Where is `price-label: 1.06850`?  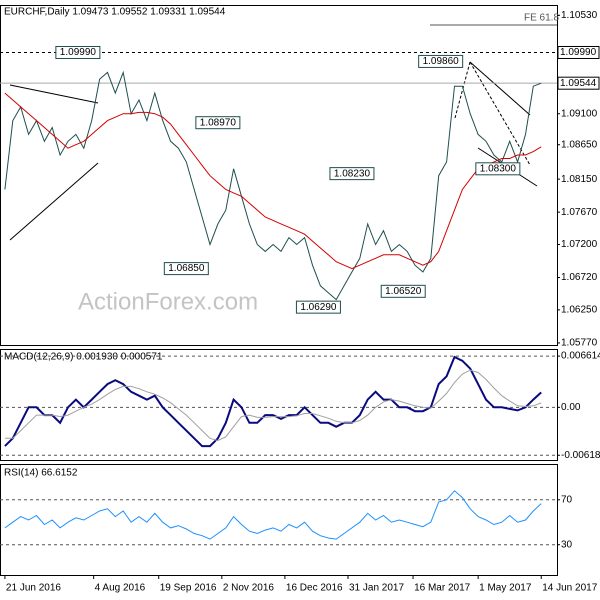 price-label: 1.06850 is located at coordinates (186, 268).